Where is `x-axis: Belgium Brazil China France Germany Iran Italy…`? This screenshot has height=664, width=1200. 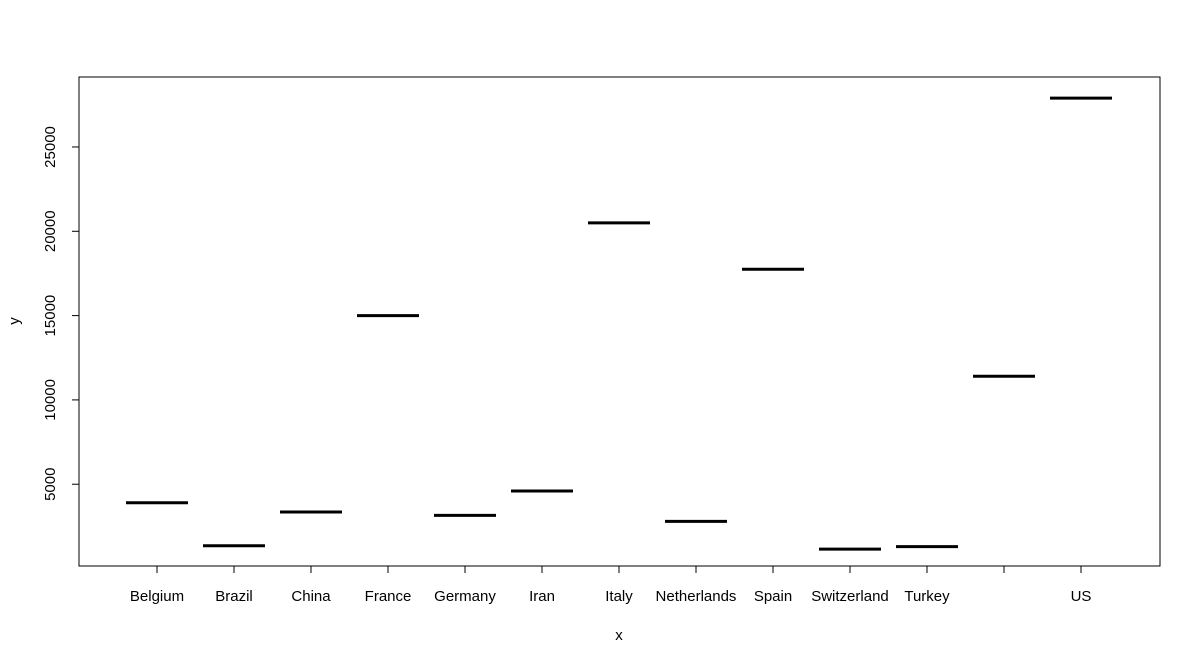
x-axis: Belgium Brazil China France Germany Iran Italy… is located at coordinates (611, 585).